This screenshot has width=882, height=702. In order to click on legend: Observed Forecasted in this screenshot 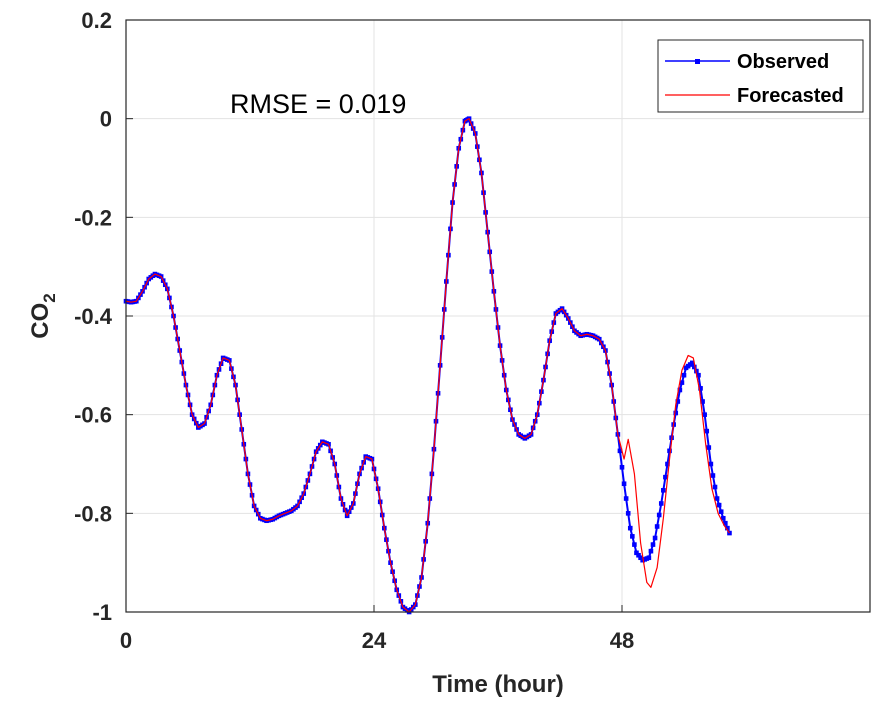, I will do `click(760, 76)`.